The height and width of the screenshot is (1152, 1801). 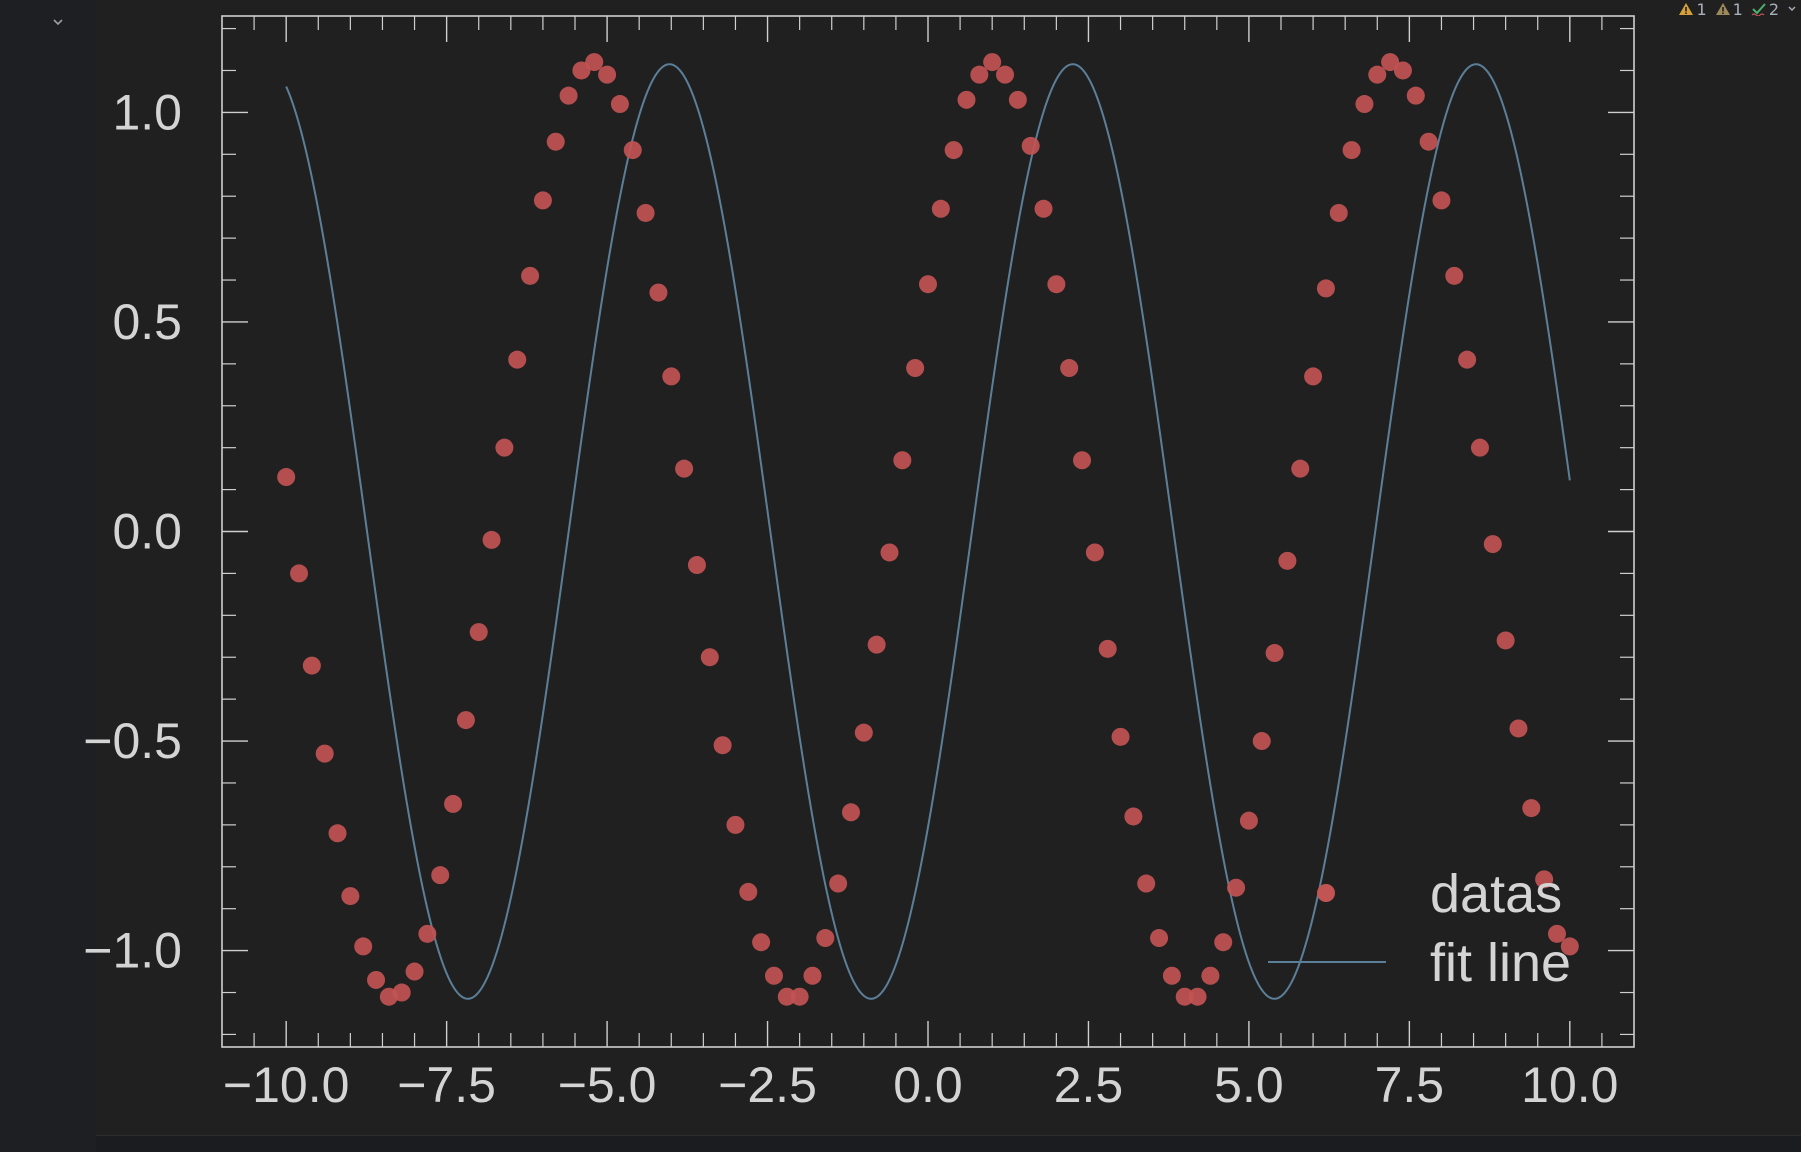 What do you see at coordinates (132, 951) in the screenshot?
I see `y-tick-label: −1.0` at bounding box center [132, 951].